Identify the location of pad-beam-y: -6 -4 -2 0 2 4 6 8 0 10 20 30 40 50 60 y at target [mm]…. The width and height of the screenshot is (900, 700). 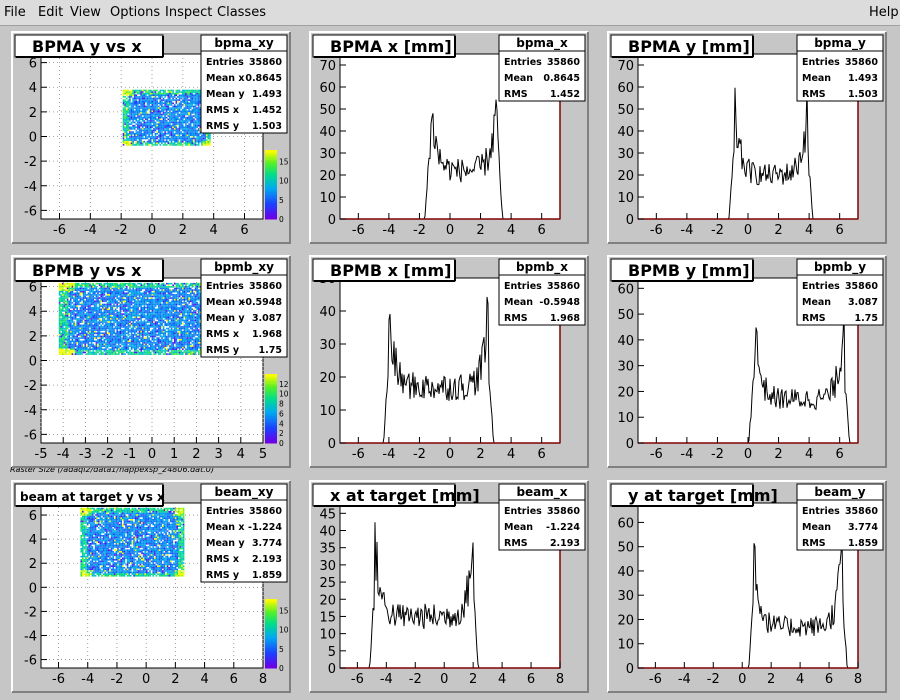
(747, 586).